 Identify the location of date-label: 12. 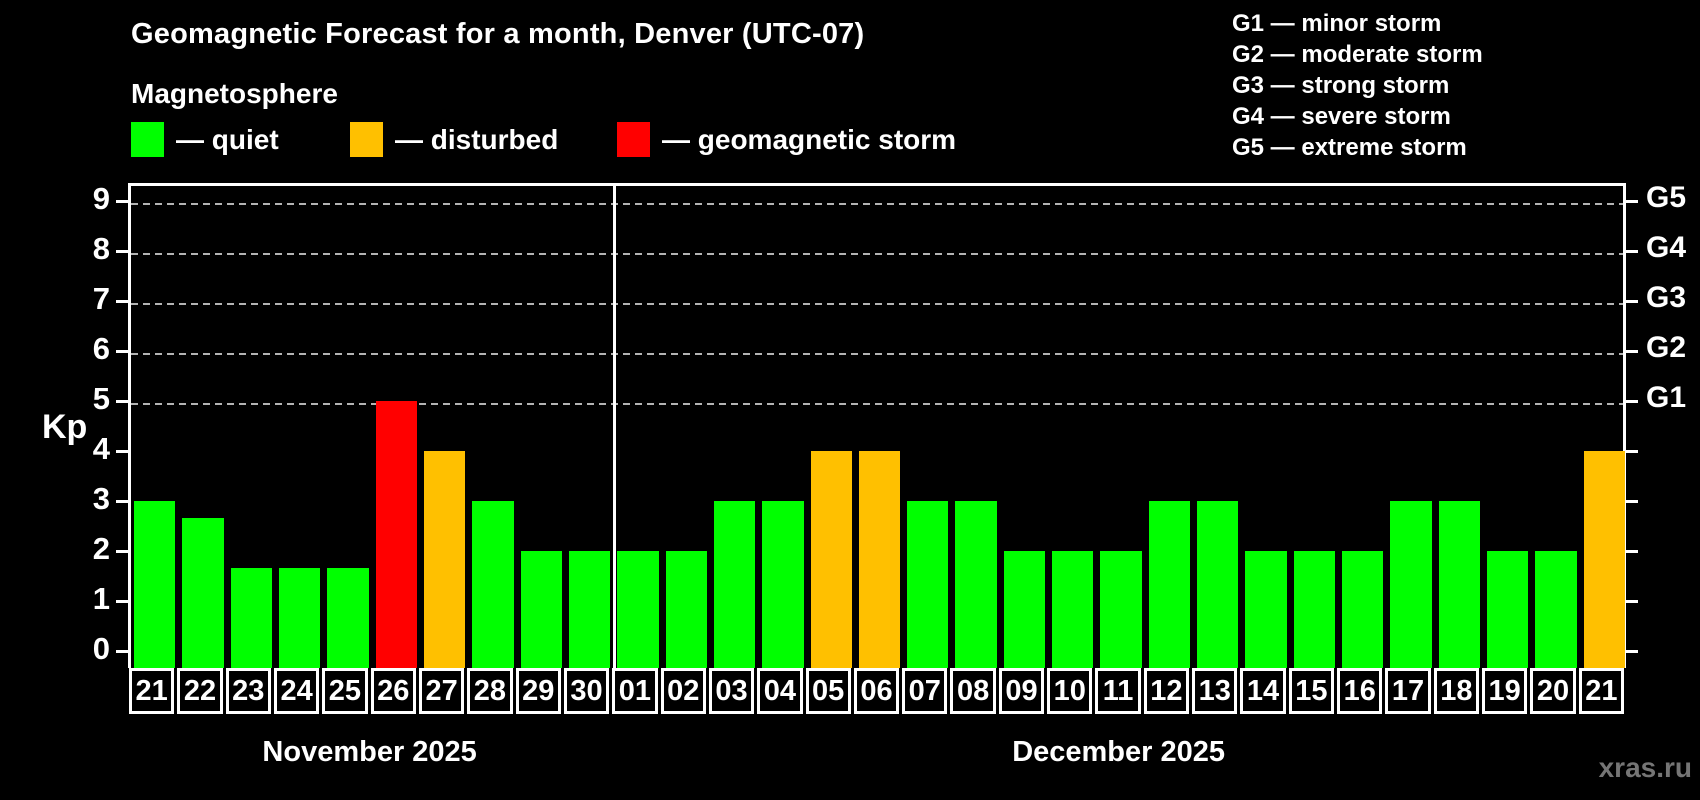
(1166, 691).